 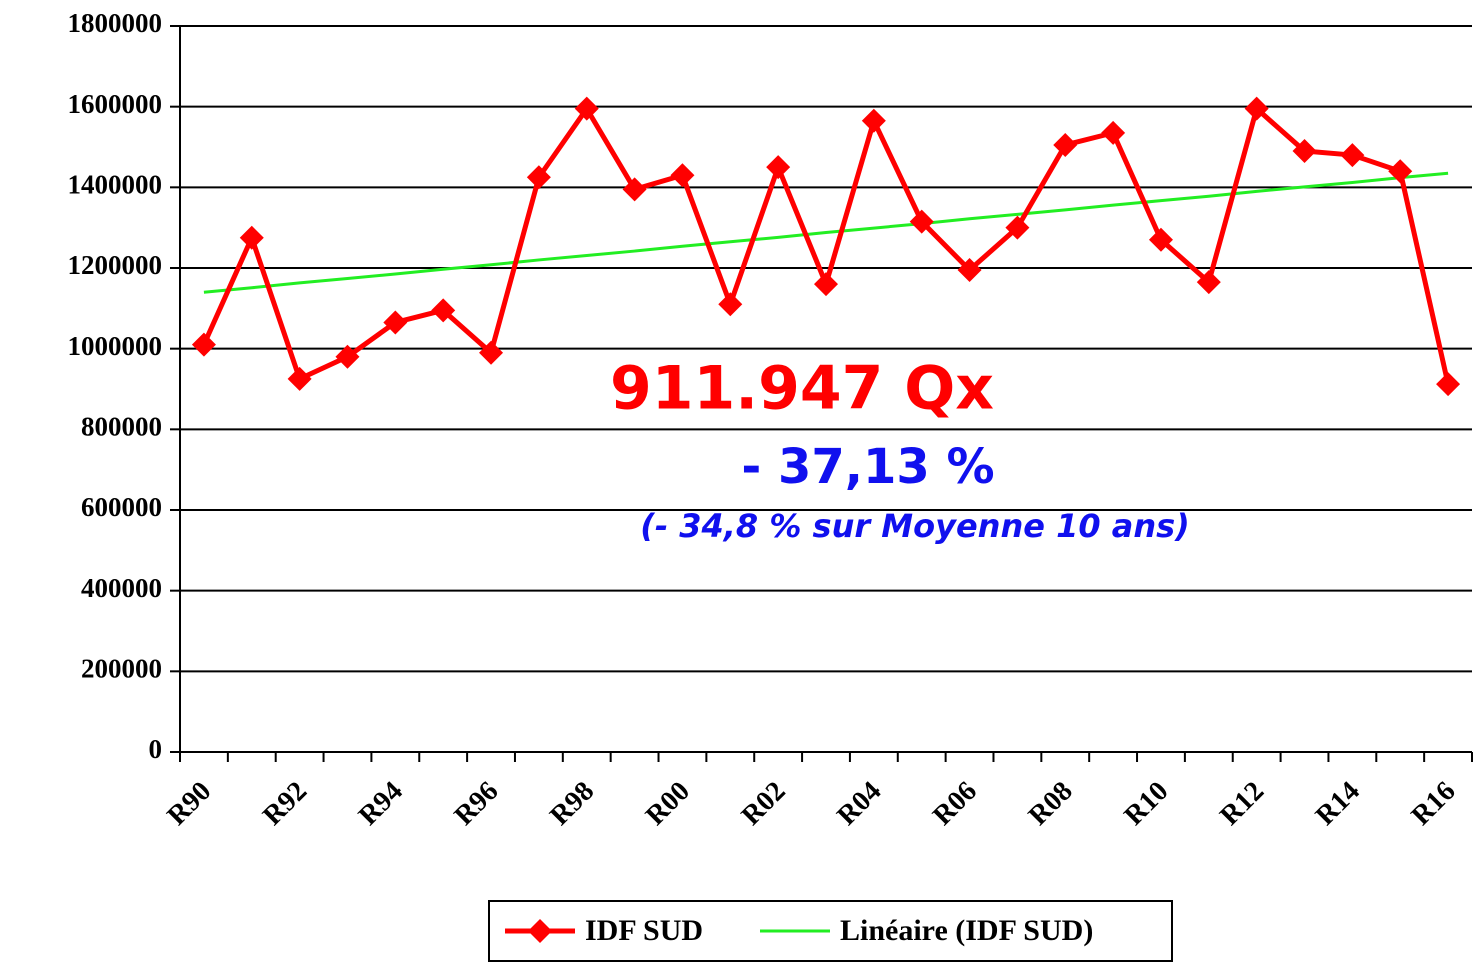 I want to click on y-tick-label: 1800000, so click(x=115, y=23).